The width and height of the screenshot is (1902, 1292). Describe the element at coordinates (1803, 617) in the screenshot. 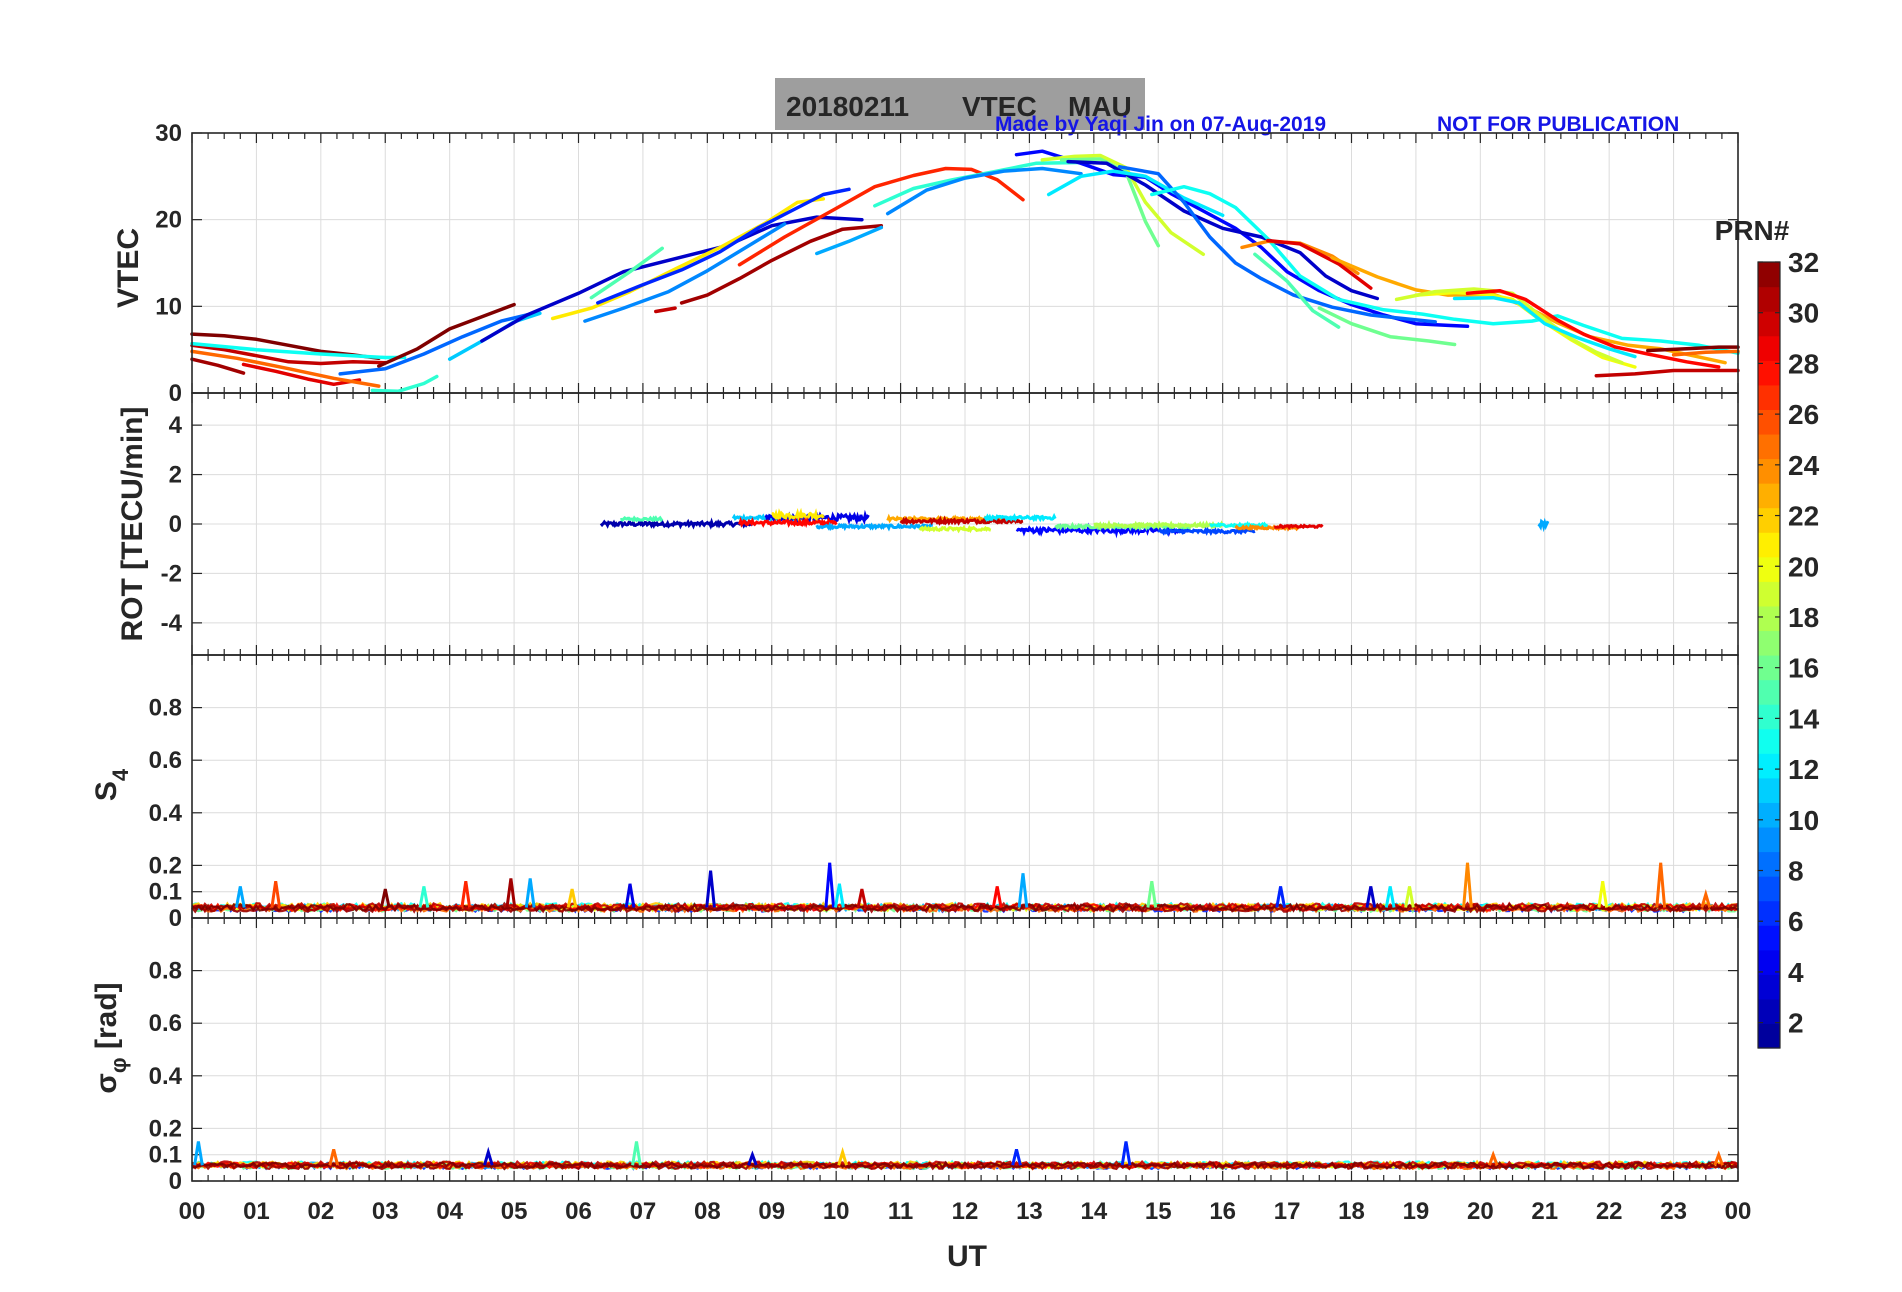

I see `colorbar-tick-label: 18` at that location.